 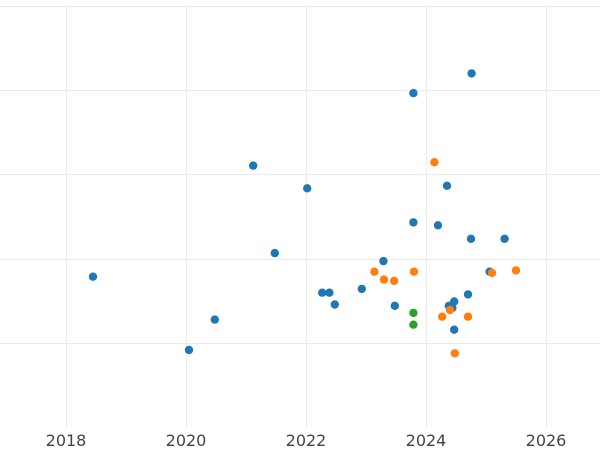 What do you see at coordinates (546, 440) in the screenshot?
I see `x-tick-label: 2026` at bounding box center [546, 440].